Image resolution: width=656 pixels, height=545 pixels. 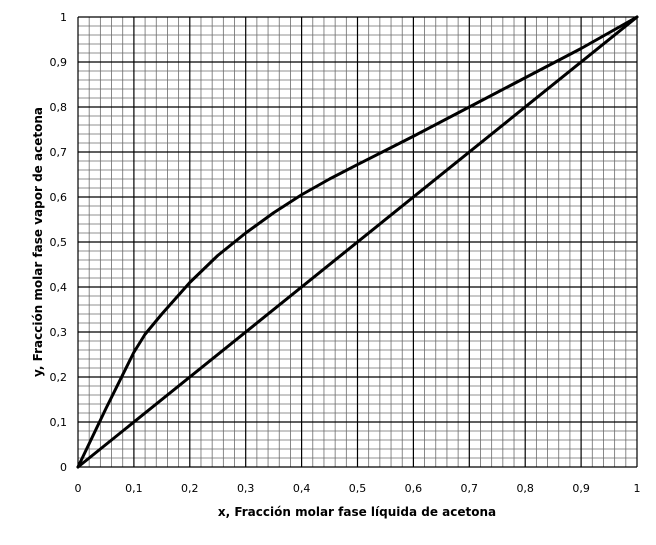 What do you see at coordinates (190, 488) in the screenshot?
I see `x-tick-label: 0,2` at bounding box center [190, 488].